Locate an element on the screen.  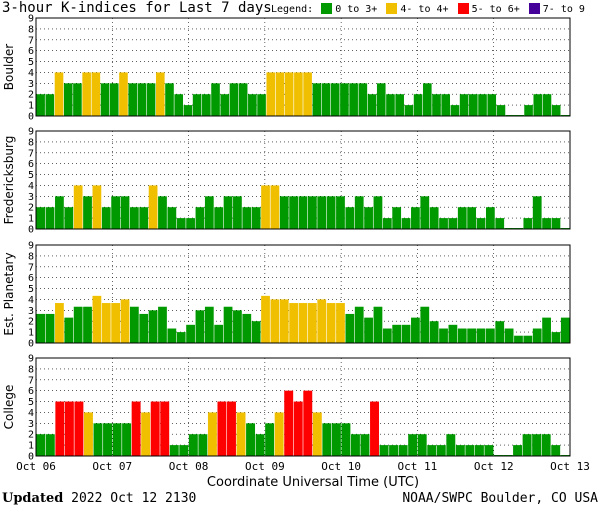
y-tick-label: 9 is located at coordinates (31, 246).